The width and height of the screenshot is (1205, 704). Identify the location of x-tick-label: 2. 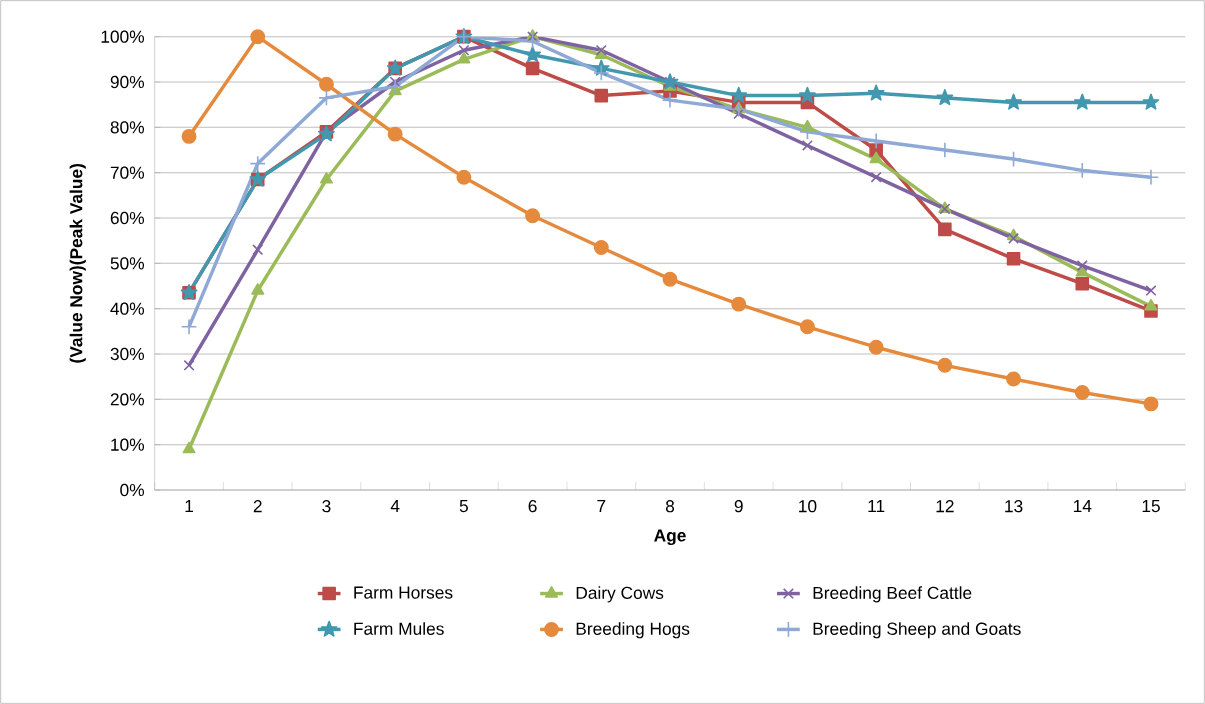
(257, 506).